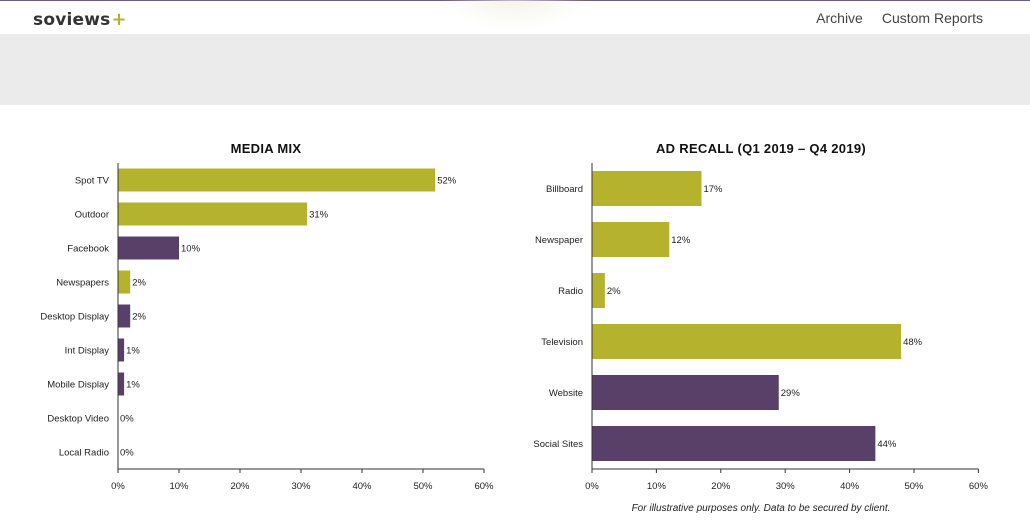 This screenshot has height=532, width=1030. Describe the element at coordinates (657, 486) in the screenshot. I see `ad-recall-x-tick-label: 10%` at that location.